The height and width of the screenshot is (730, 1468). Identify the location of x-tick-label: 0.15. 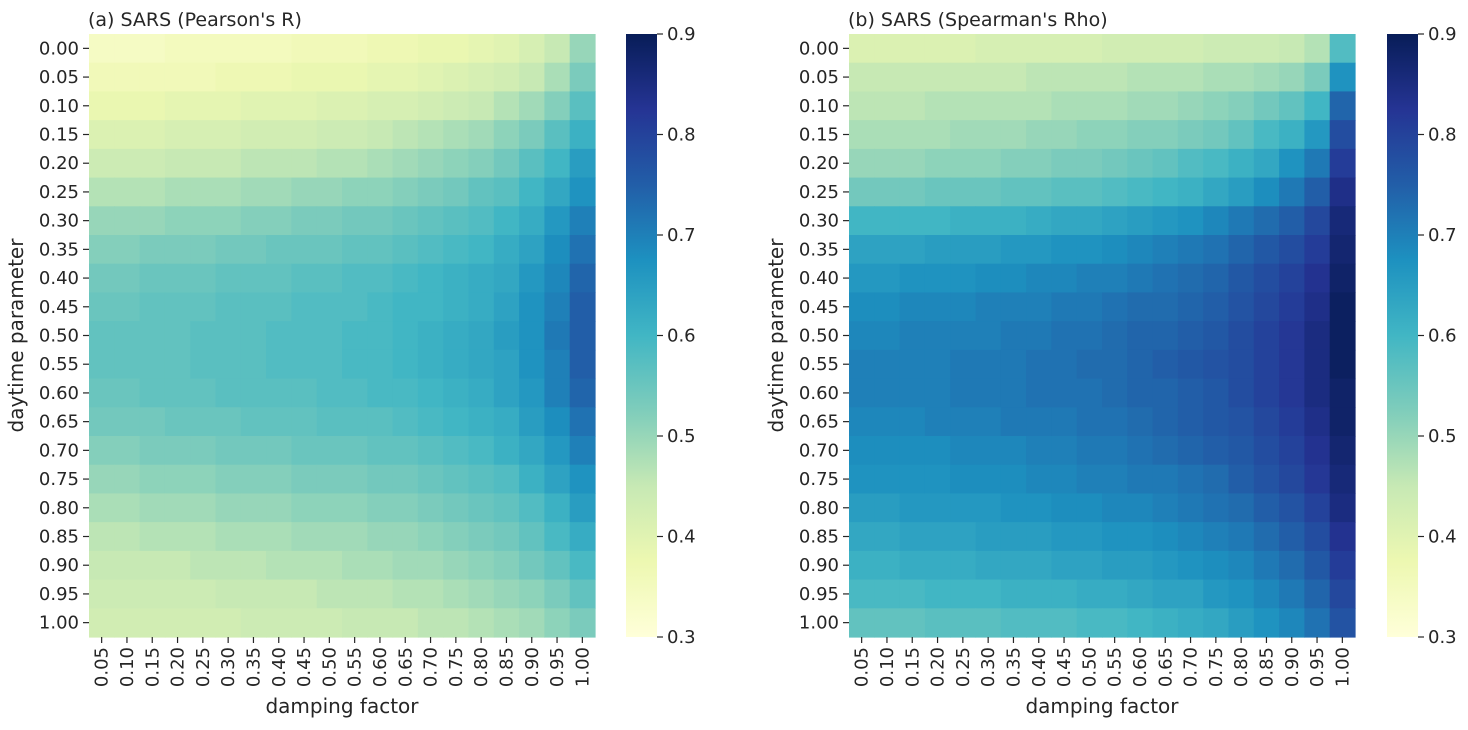
(912, 667).